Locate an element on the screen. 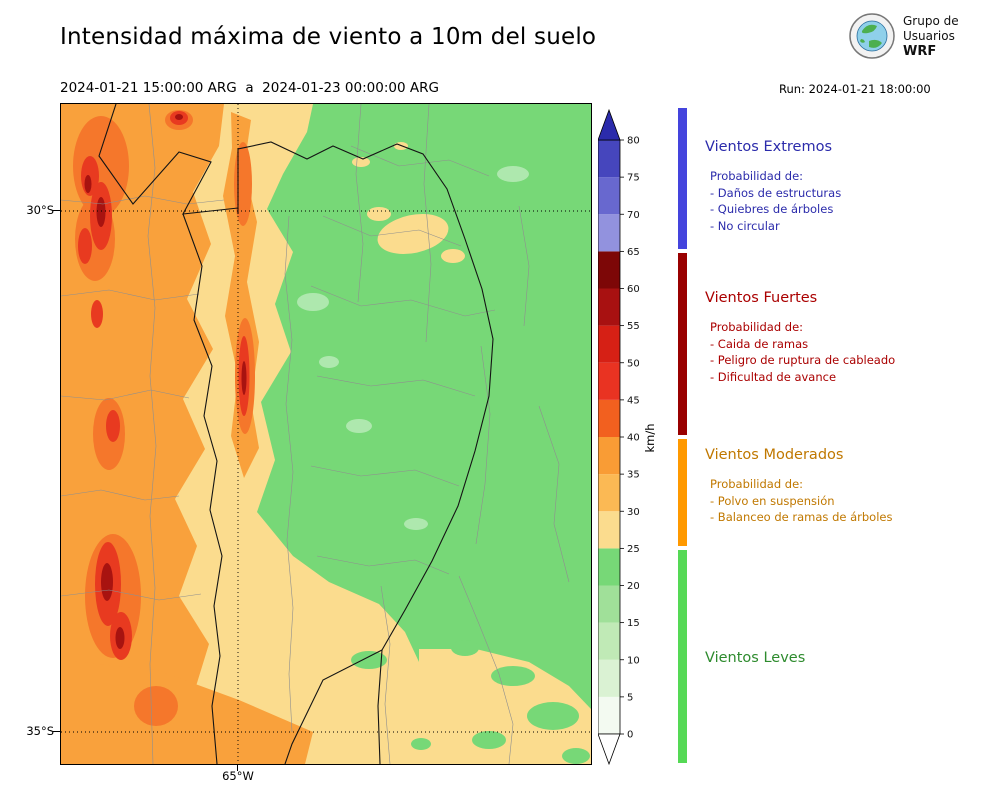 The height and width of the screenshot is (800, 1000). legend-line: - Daños de estructuras is located at coordinates (776, 192).